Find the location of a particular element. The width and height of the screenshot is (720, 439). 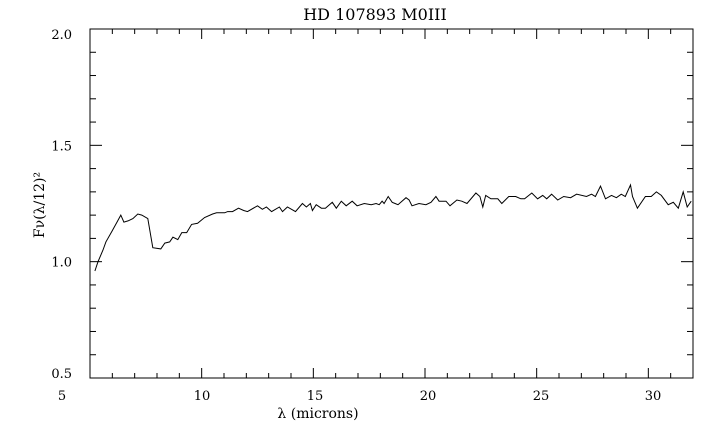

y-tick-labels: 0.5 1.0 1.5 2.0 is located at coordinates (61, 205).